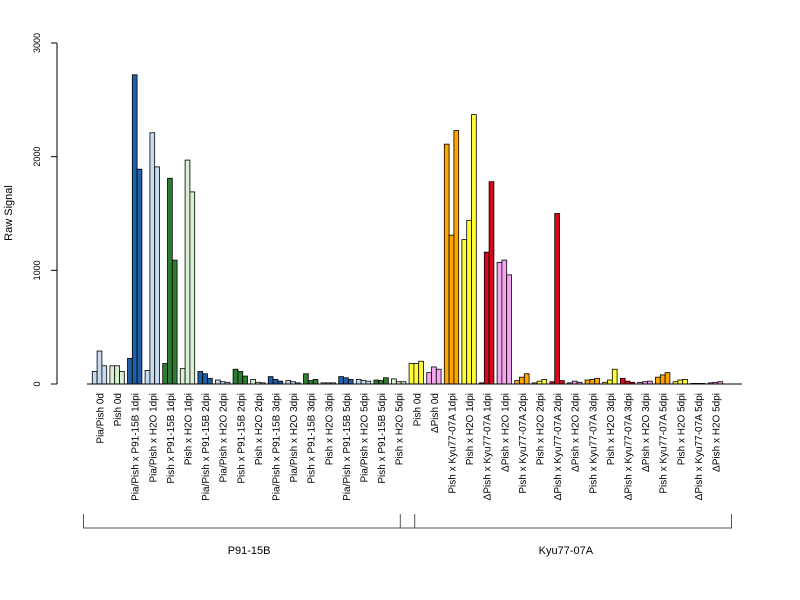  I want to click on x-tick-label: Pia/Pish x P91-15B 2dpi, so click(206, 447).